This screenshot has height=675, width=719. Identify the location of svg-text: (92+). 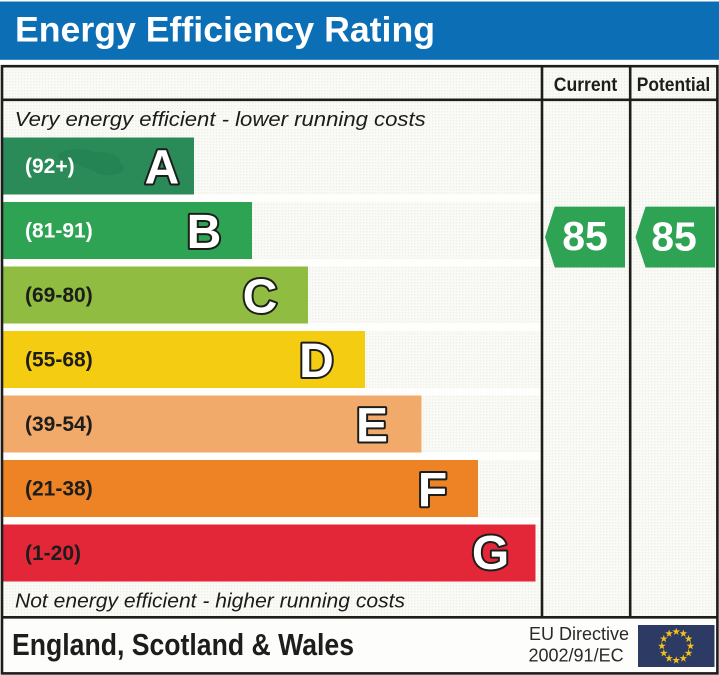
(50, 166).